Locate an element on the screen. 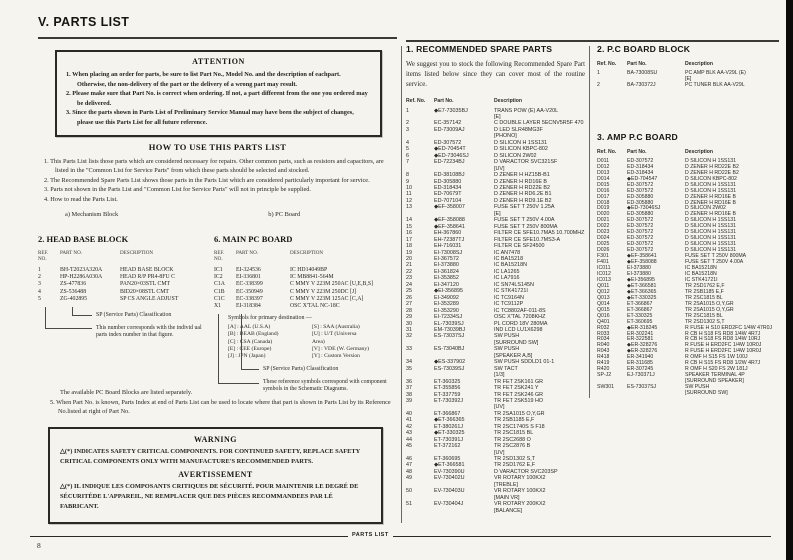  table-row: IC012 EI-373880 IC BA15218N is located at coordinates (688, 274).